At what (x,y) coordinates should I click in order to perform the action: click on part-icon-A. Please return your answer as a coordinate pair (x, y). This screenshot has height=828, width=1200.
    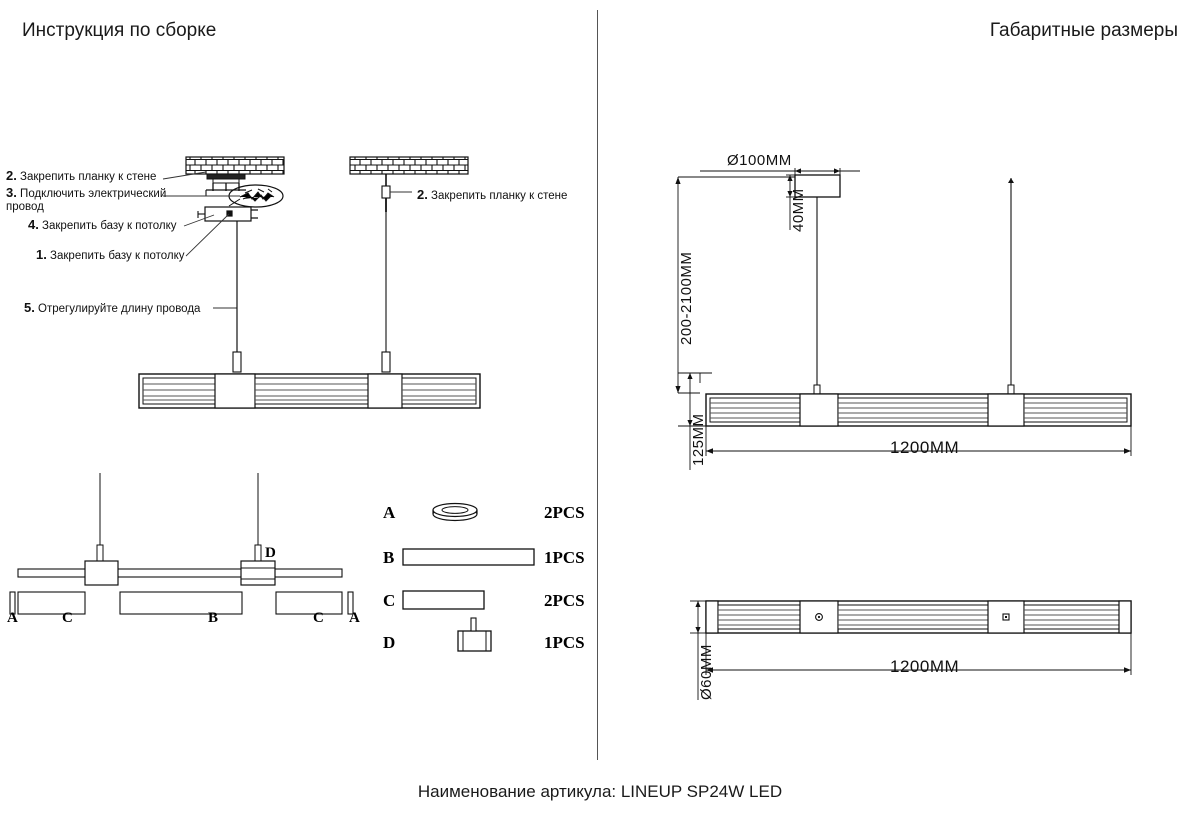
    Looking at the image, I should click on (455, 512).